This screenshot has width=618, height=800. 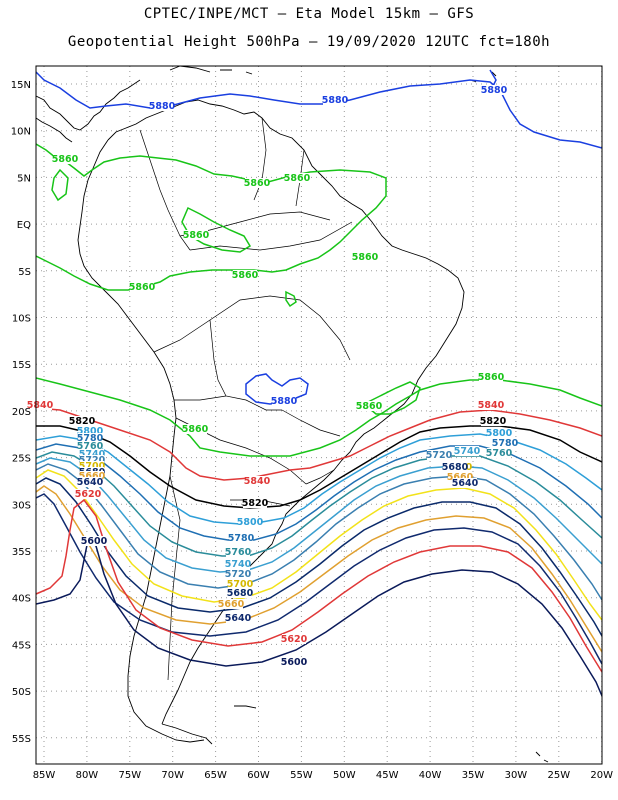 I want to click on contour-label: 5600, so click(x=294, y=662).